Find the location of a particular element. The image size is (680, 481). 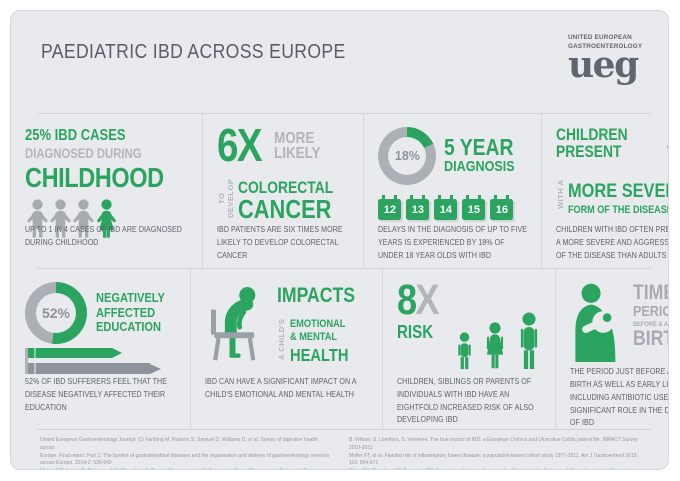

calendar-page-icon: 14 is located at coordinates (446, 207).